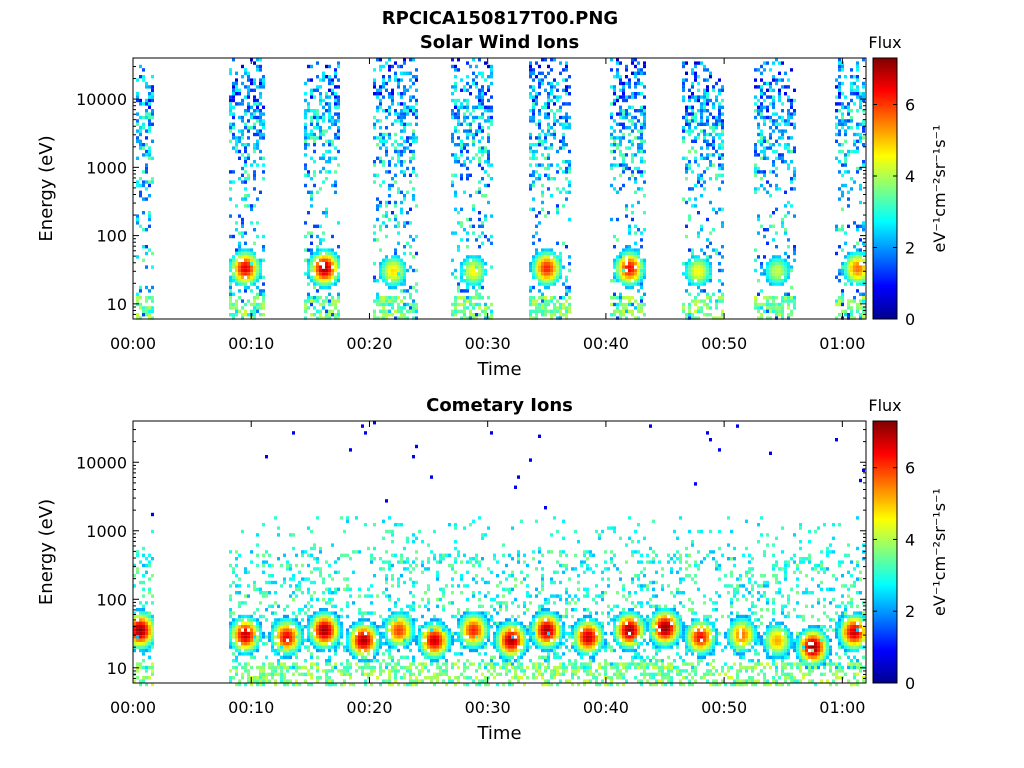 This screenshot has height=768, width=1024. I want to click on x-tick-label: 00:40, so click(606, 343).